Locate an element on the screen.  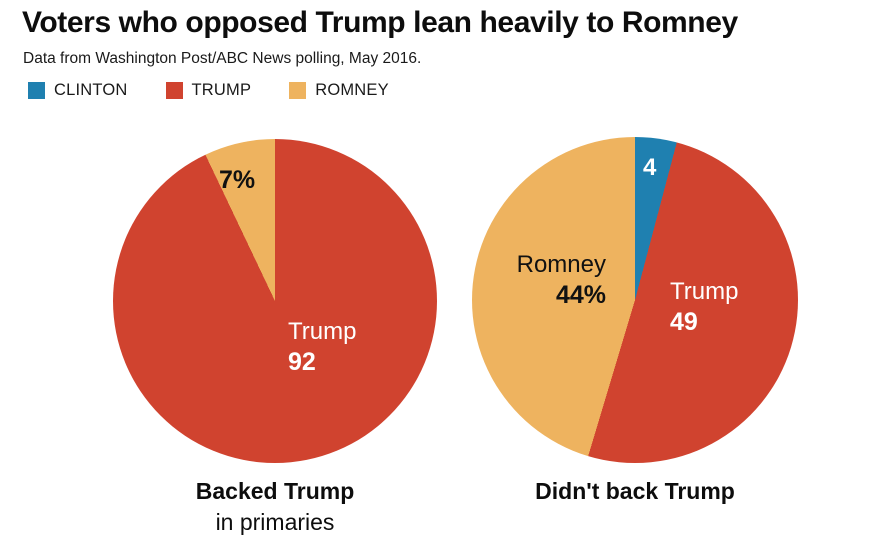
legend-item-romney: ROMNEY is located at coordinates (339, 90).